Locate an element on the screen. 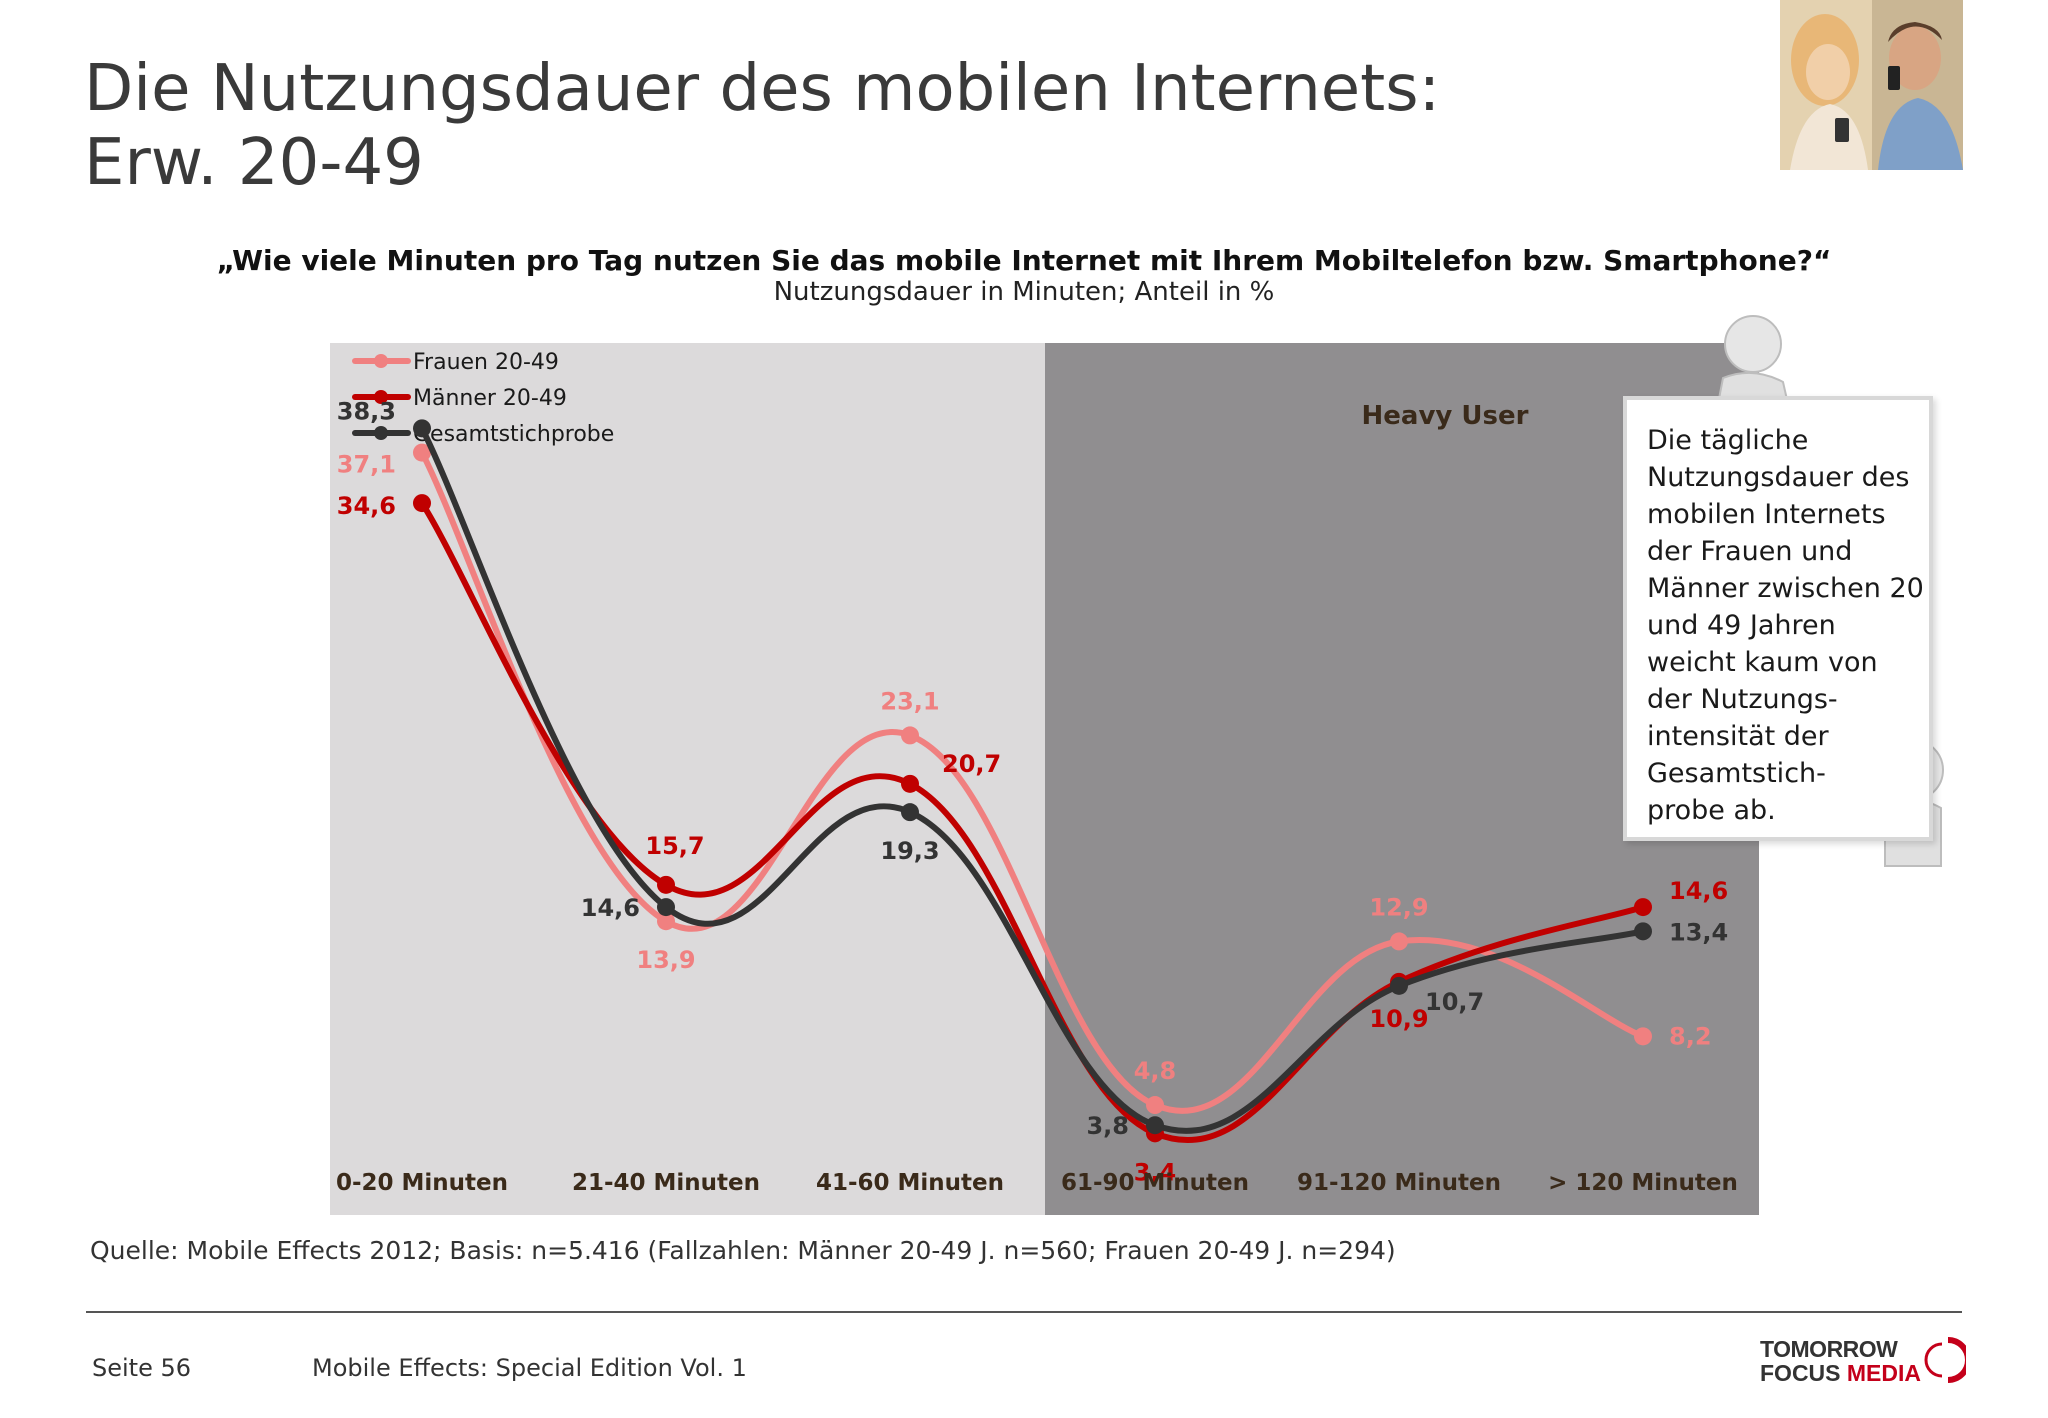  logo-line2: FOCUS MEDIA is located at coordinates (1840, 1373).